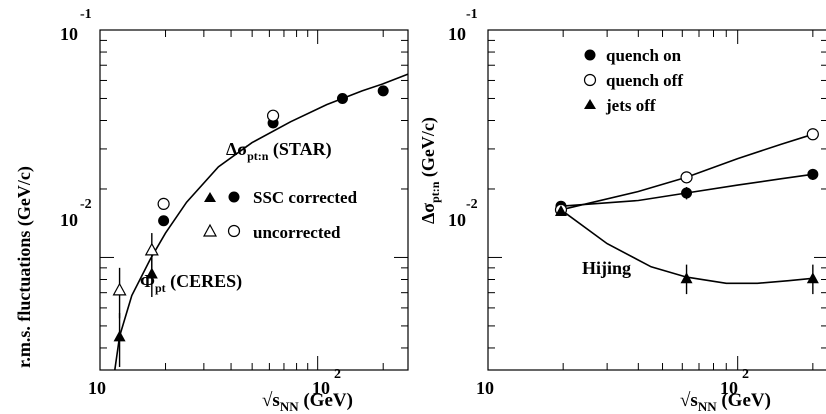 The height and width of the screenshot is (414, 826). I want to click on right-data-points, so click(686, 211).